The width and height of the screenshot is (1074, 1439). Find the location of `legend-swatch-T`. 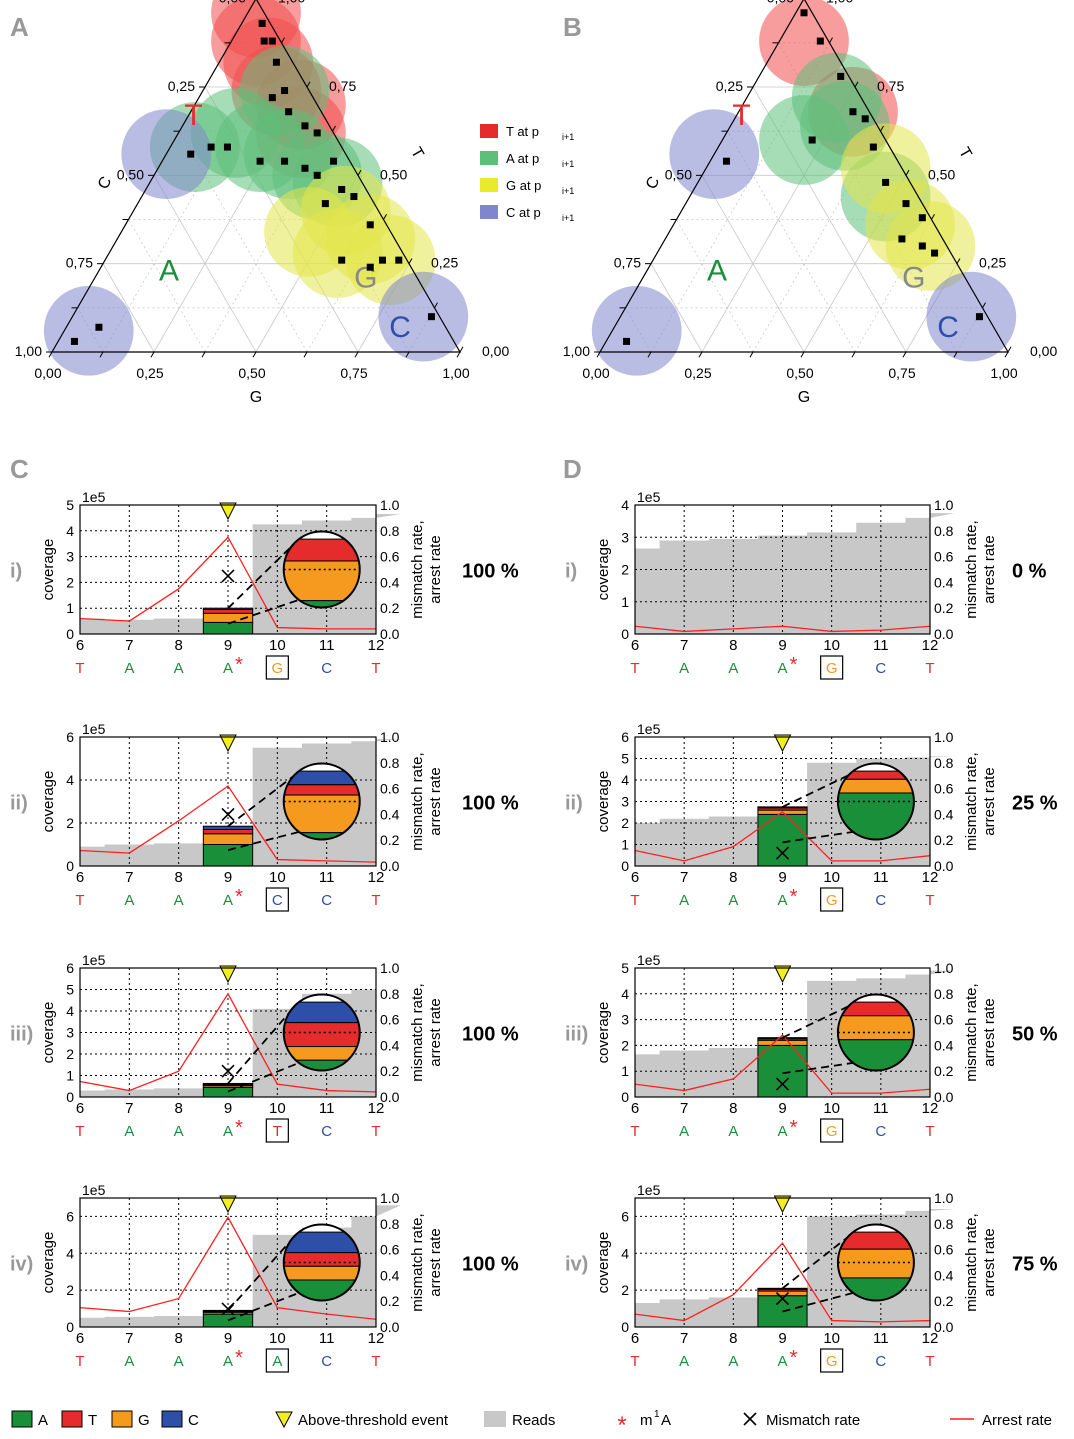

legend-swatch-T is located at coordinates (489, 131).